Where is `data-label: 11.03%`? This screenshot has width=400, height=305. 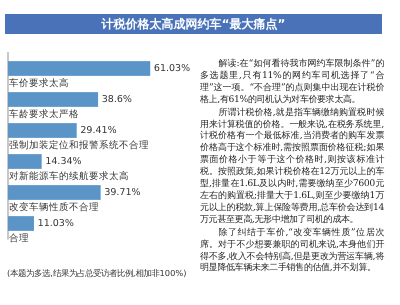 data-label: 11.03% is located at coordinates (56, 223).